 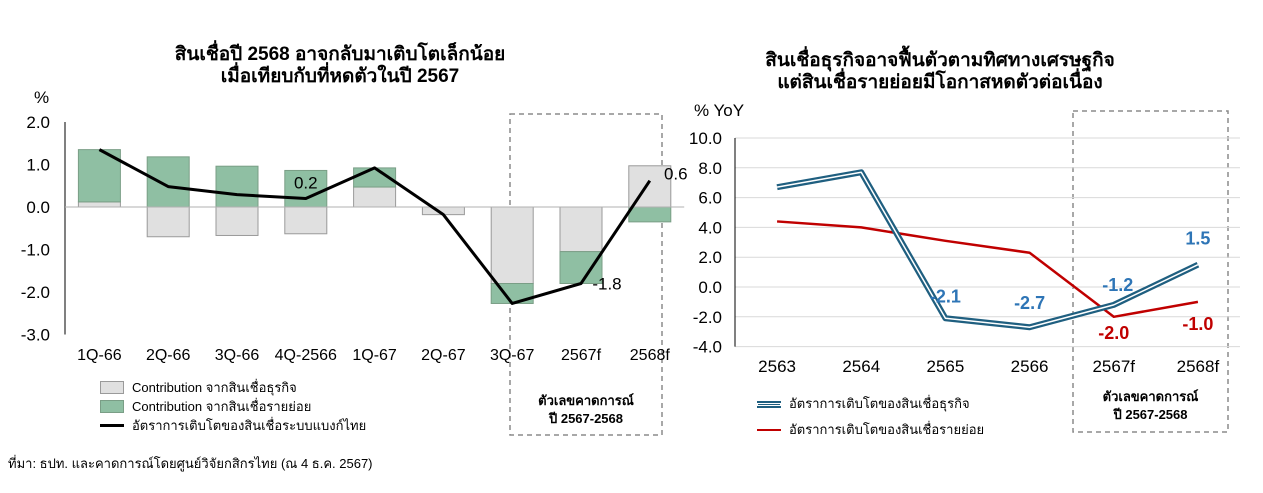 I want to click on right-y-tick-label: 6.0, so click(x=710, y=198).